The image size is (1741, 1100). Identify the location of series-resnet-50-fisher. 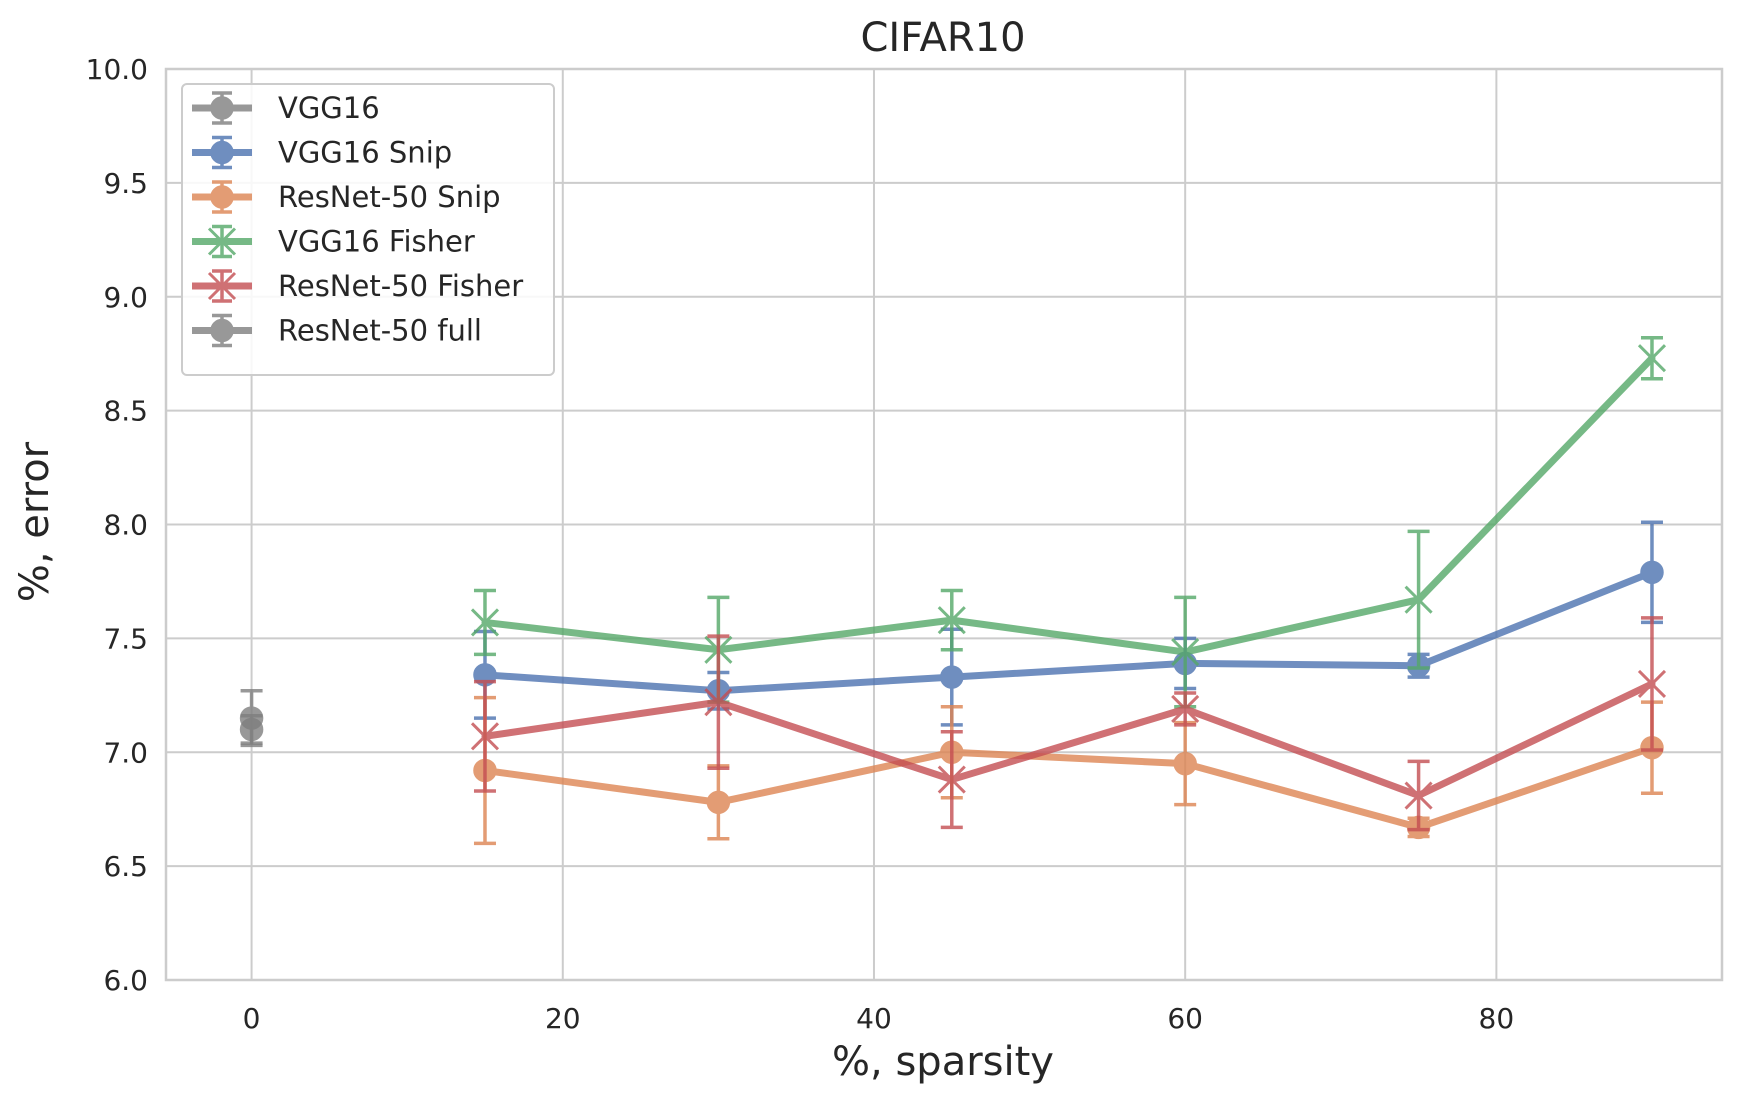
(1068, 724).